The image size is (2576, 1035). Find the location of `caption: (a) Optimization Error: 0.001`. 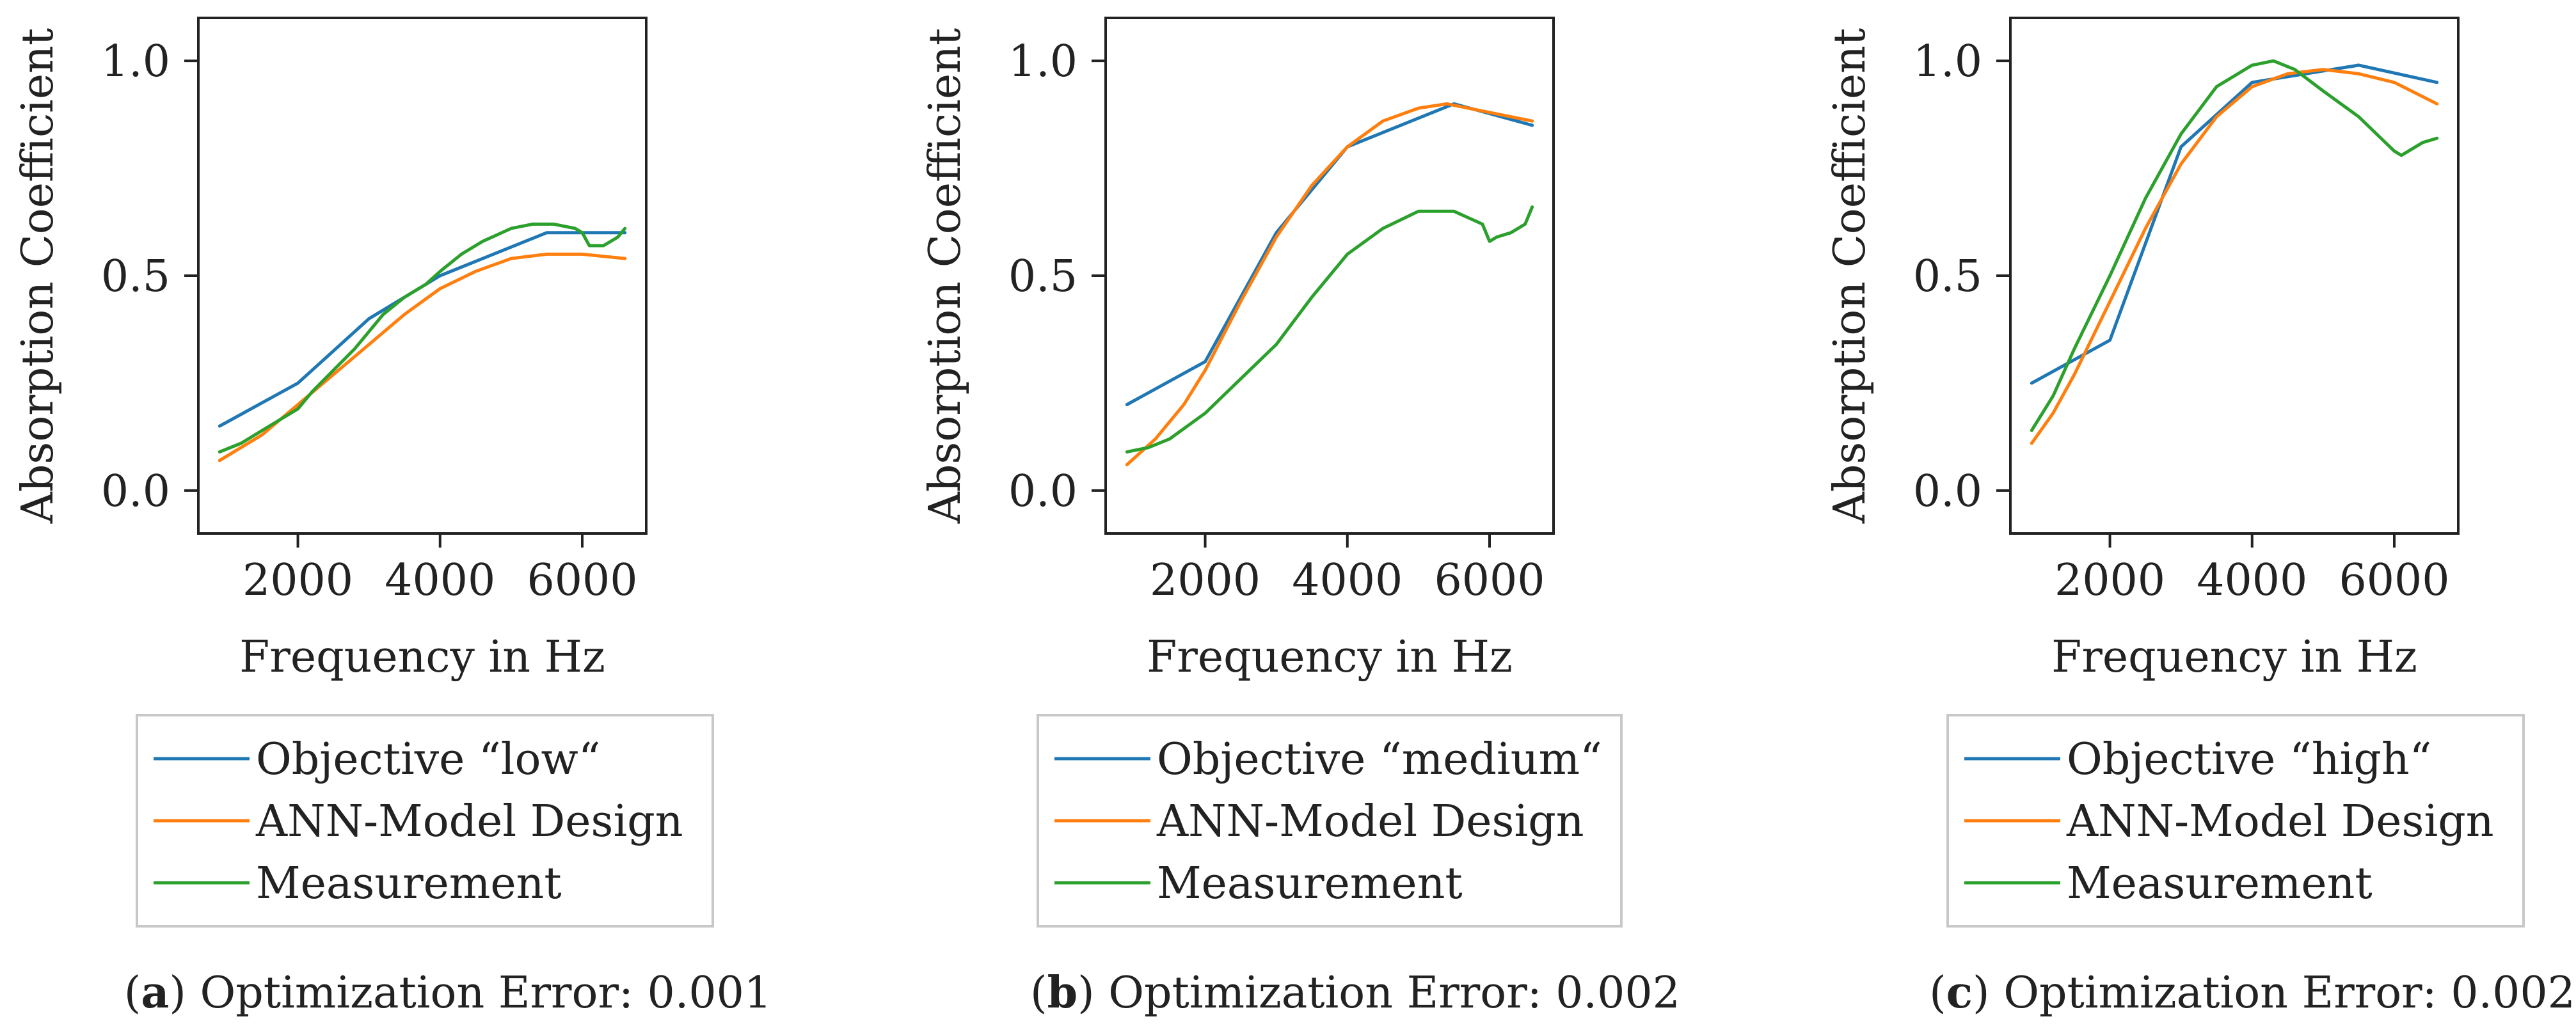

caption: (a) Optimization Error: 0.001 is located at coordinates (448, 993).